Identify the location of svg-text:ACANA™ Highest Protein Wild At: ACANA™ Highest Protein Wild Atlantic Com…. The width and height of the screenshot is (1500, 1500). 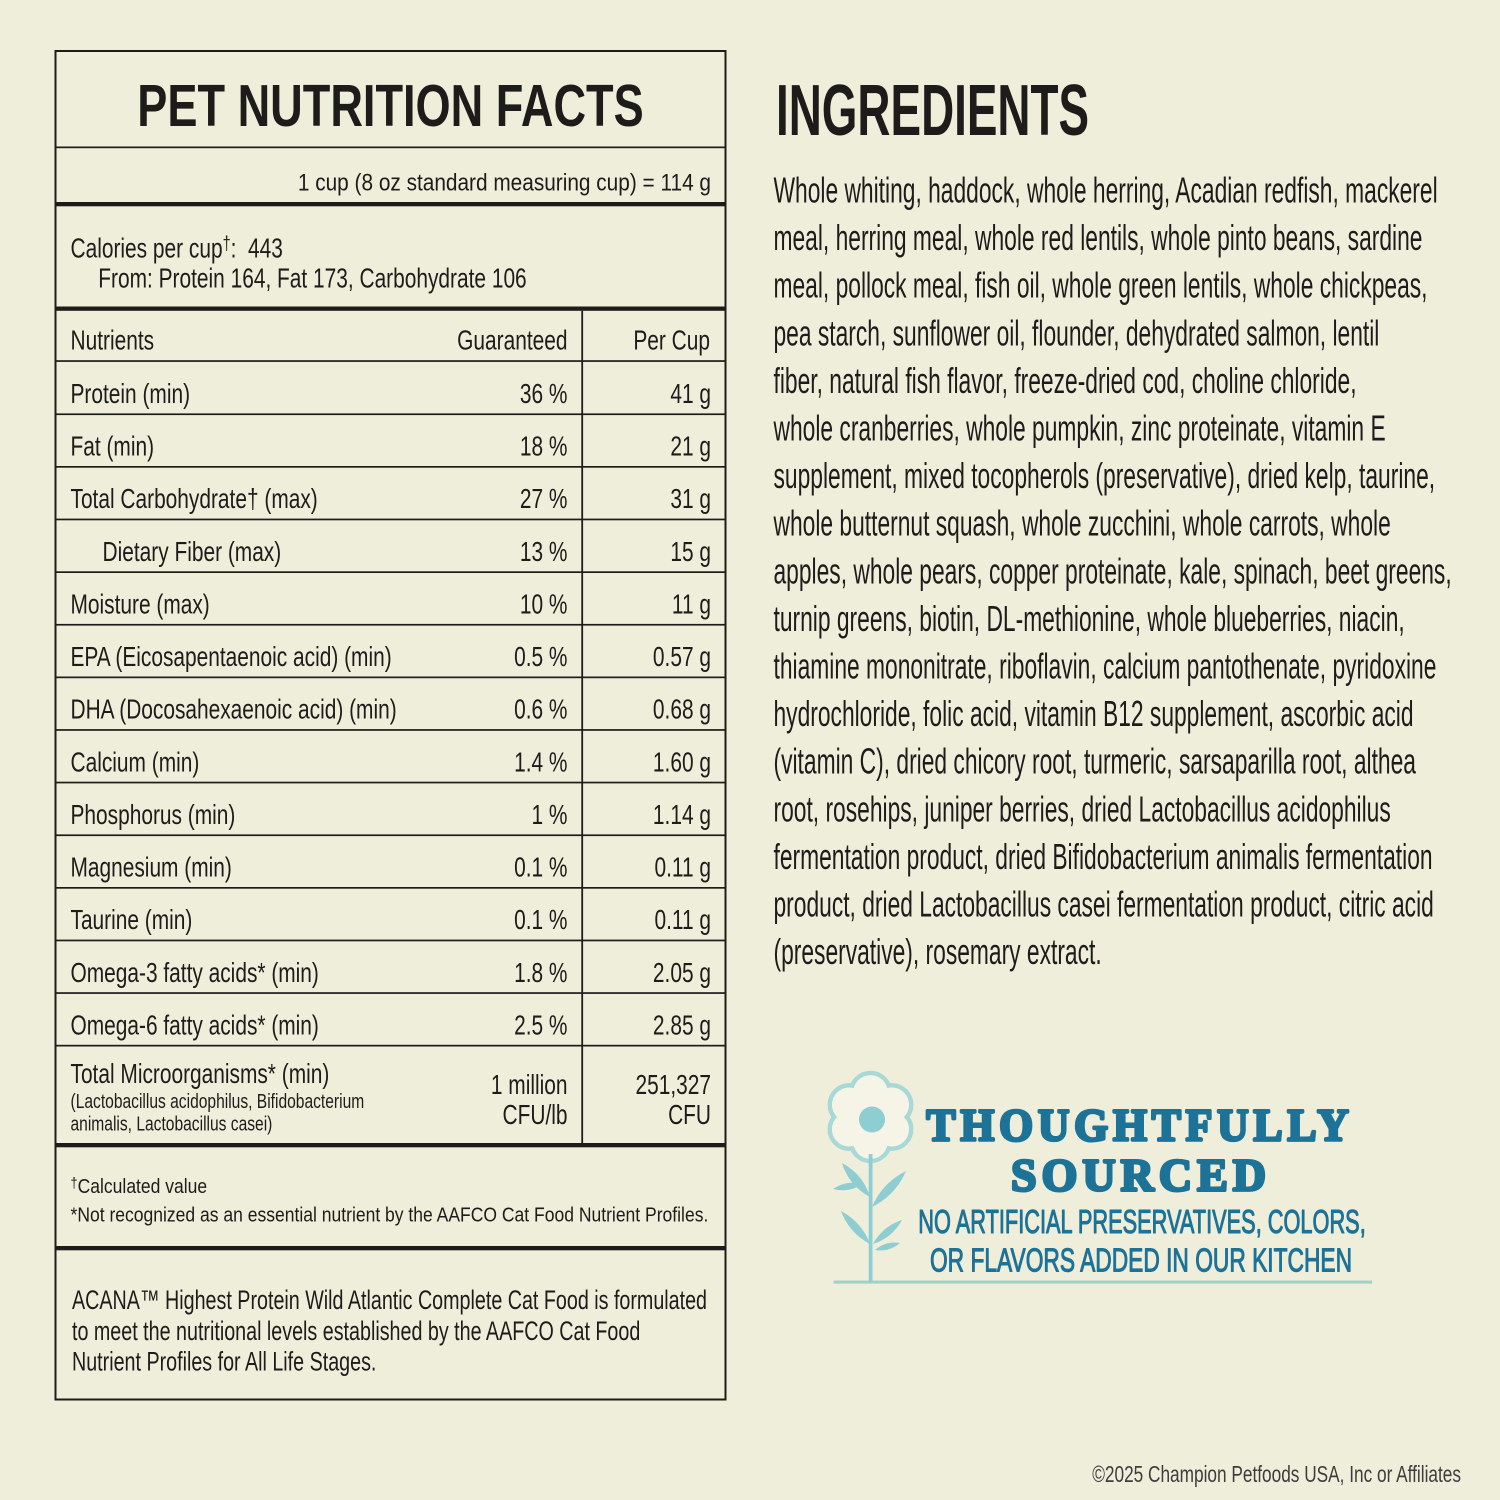
(389, 1301).